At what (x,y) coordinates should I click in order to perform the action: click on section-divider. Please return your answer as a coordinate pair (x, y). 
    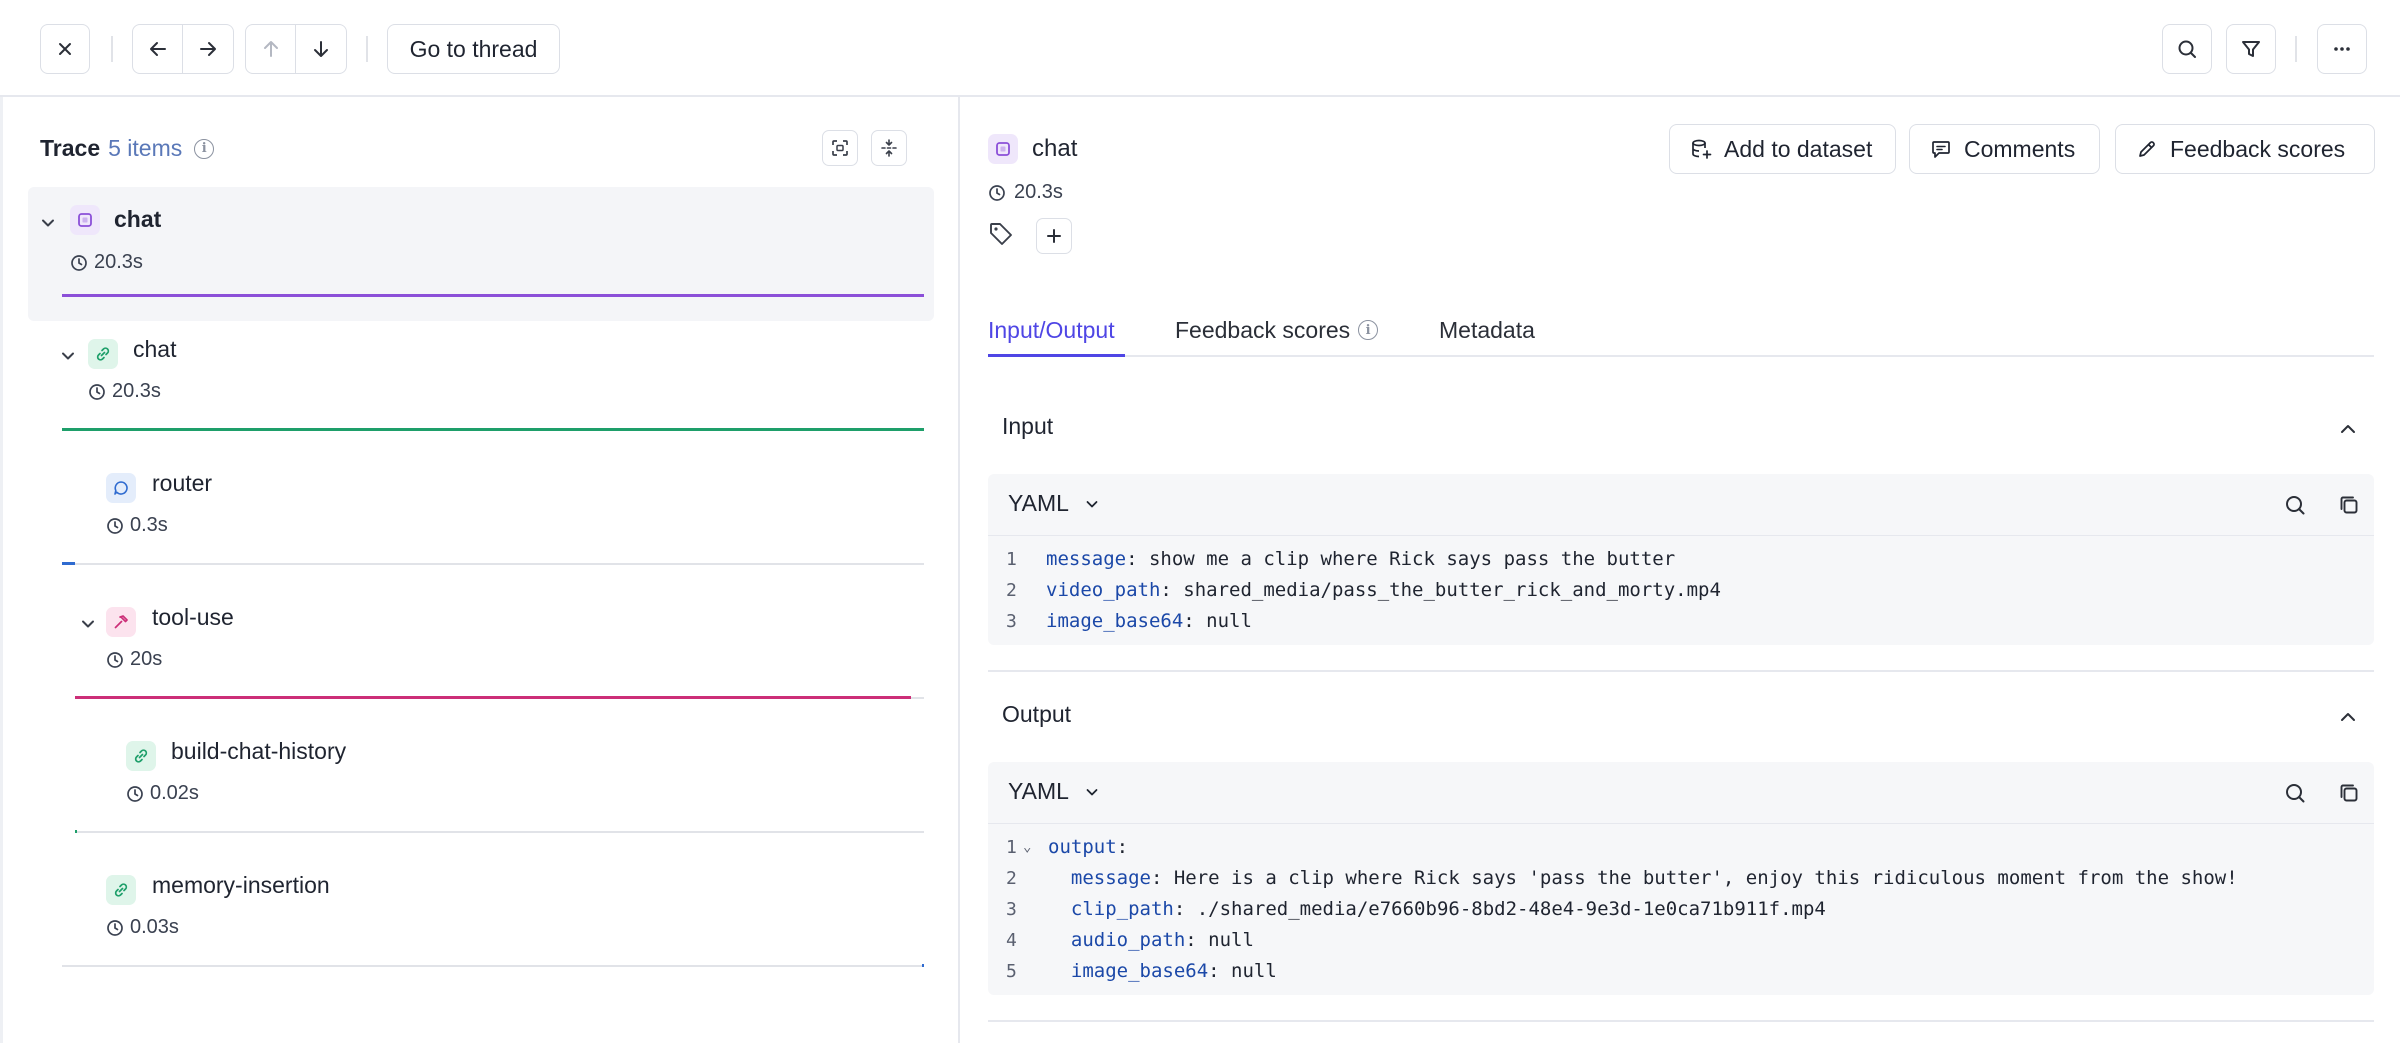
    Looking at the image, I should click on (1681, 1021).